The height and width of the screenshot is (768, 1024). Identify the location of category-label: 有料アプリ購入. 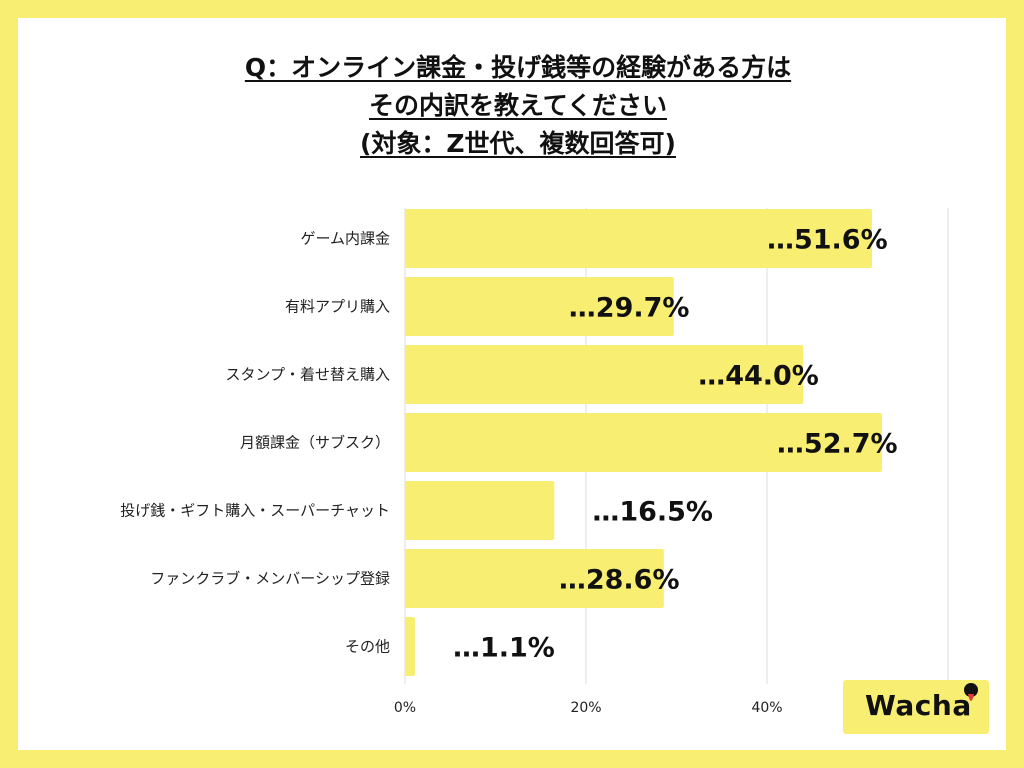
(337, 307).